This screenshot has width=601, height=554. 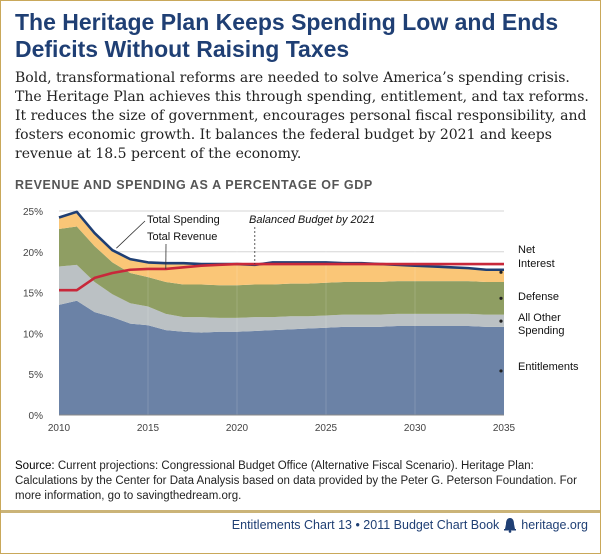 I want to click on area-net-interest, so click(x=281, y=248).